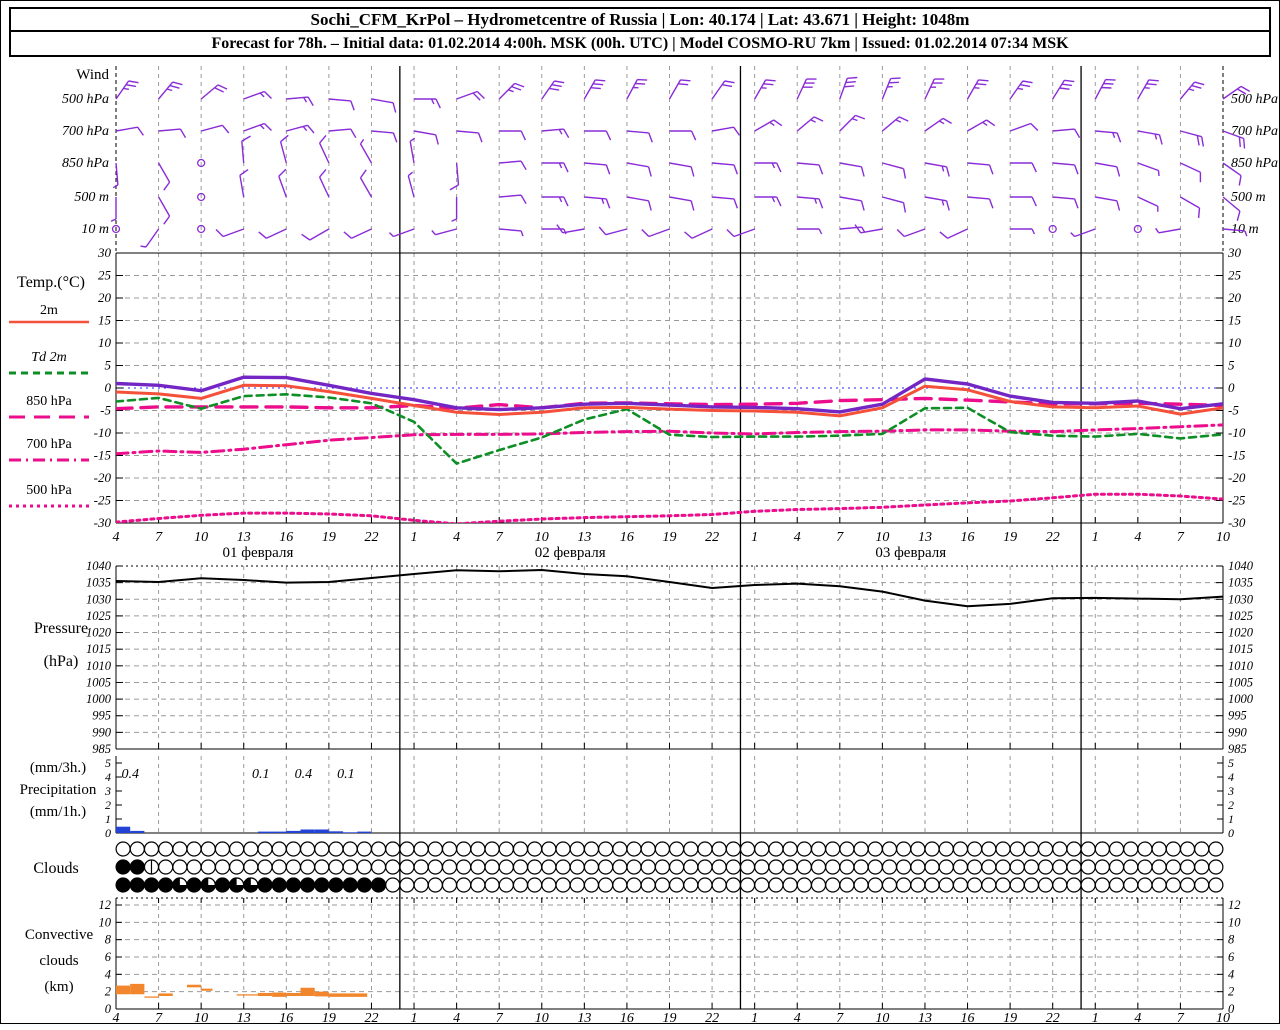 The height and width of the screenshot is (1030, 1280). Describe the element at coordinates (98, 616) in the screenshot. I see `svg-text: 1025` at that location.